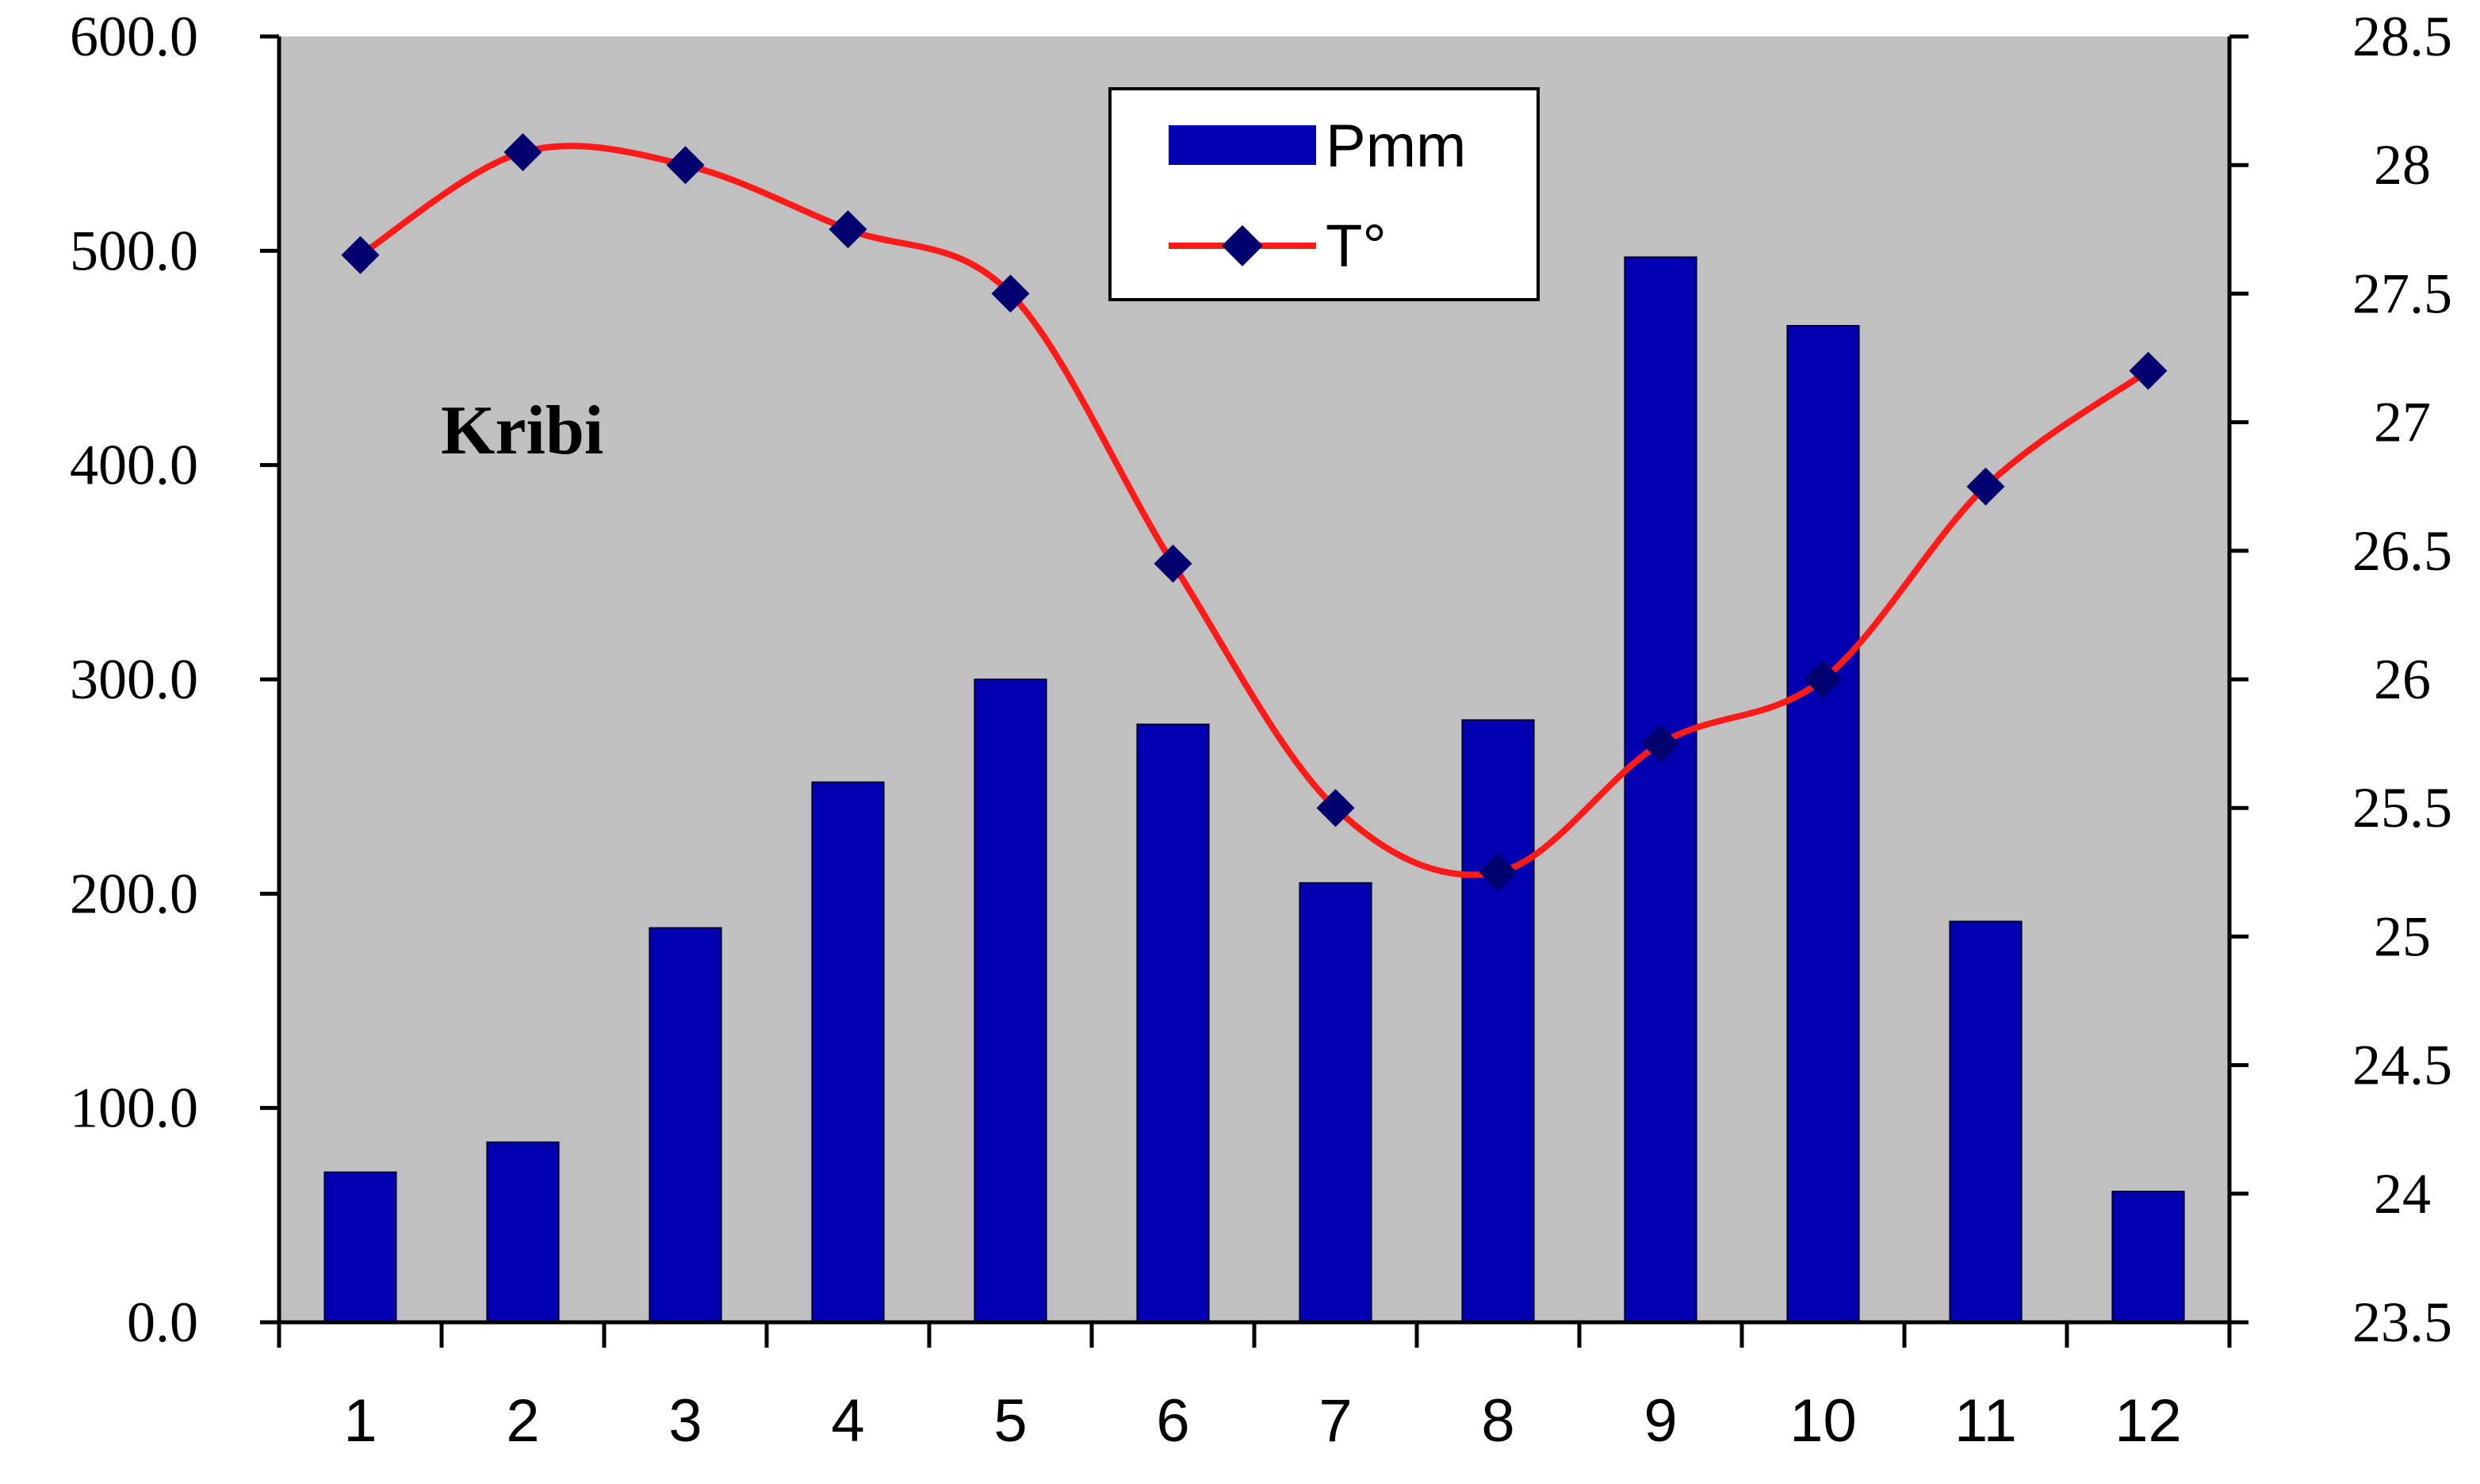 Image resolution: width=2480 pixels, height=1484 pixels. Describe the element at coordinates (1335, 1421) in the screenshot. I see `x-tick-label: 7` at that location.